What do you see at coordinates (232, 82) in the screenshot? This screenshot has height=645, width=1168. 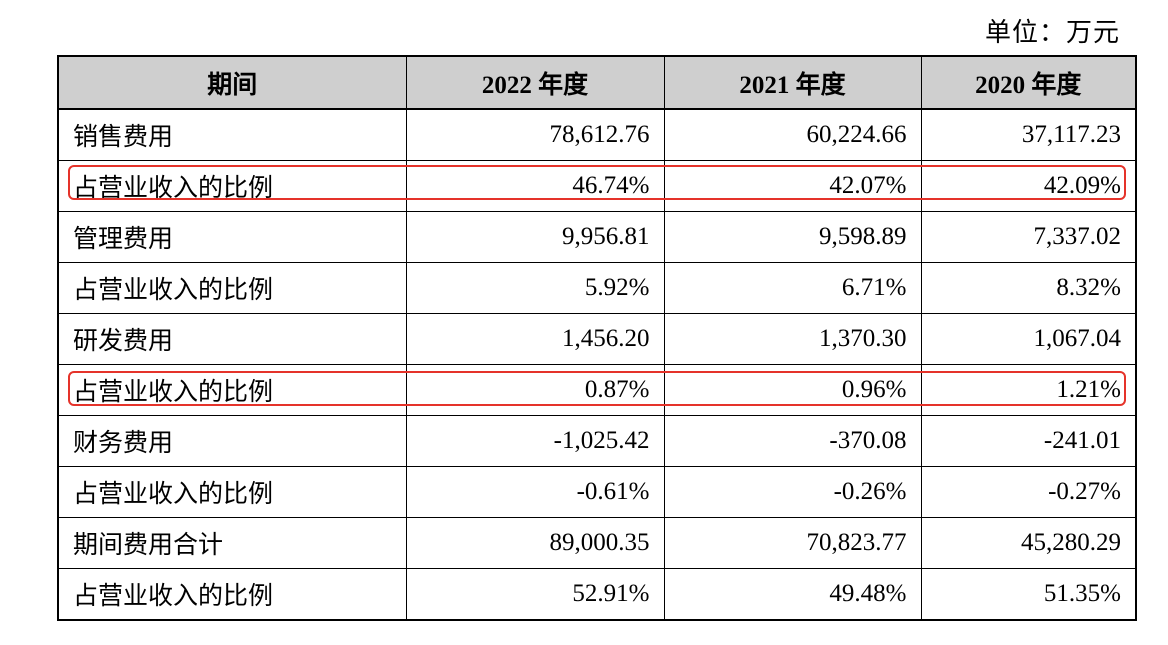 I see `header-period: 期间` at bounding box center [232, 82].